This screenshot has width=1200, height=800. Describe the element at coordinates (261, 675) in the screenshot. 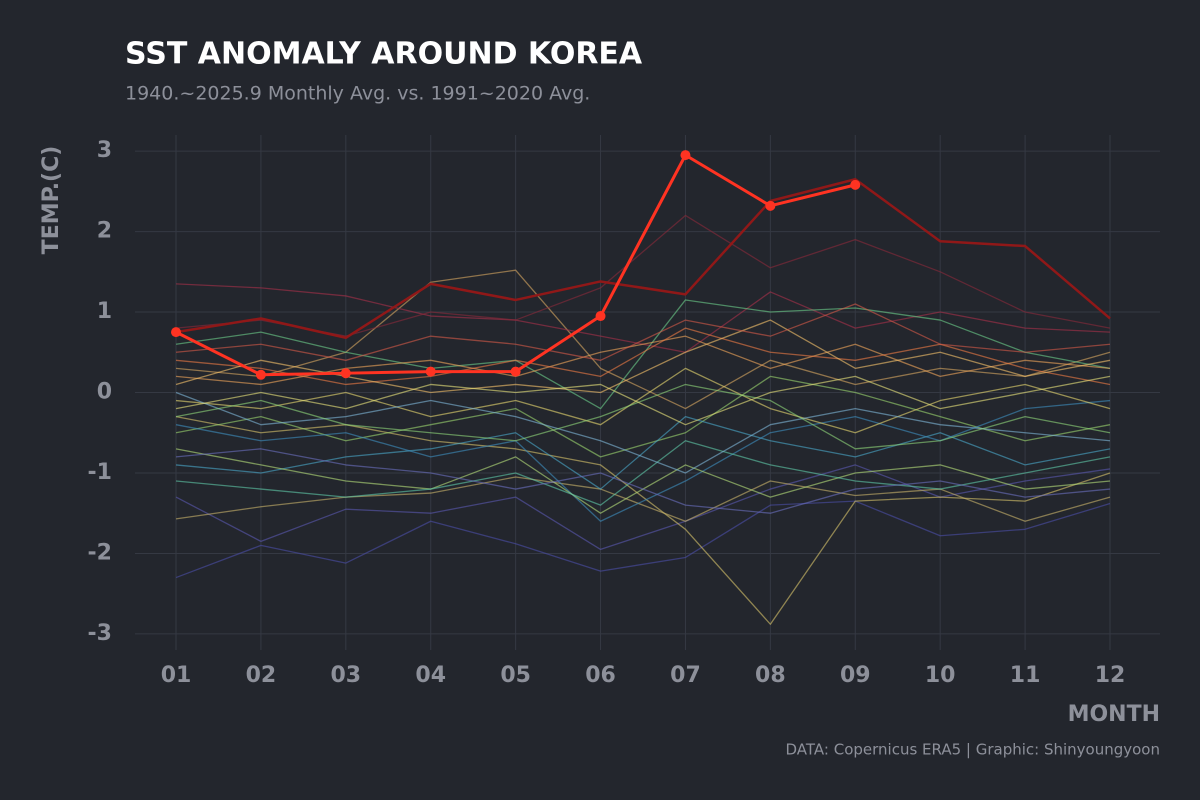

I see `x-tick-label: 02` at that location.